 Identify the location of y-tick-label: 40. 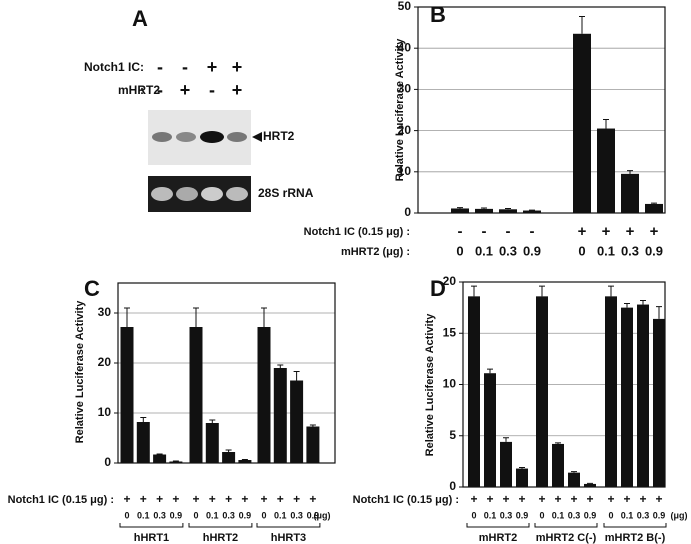
(405, 47).